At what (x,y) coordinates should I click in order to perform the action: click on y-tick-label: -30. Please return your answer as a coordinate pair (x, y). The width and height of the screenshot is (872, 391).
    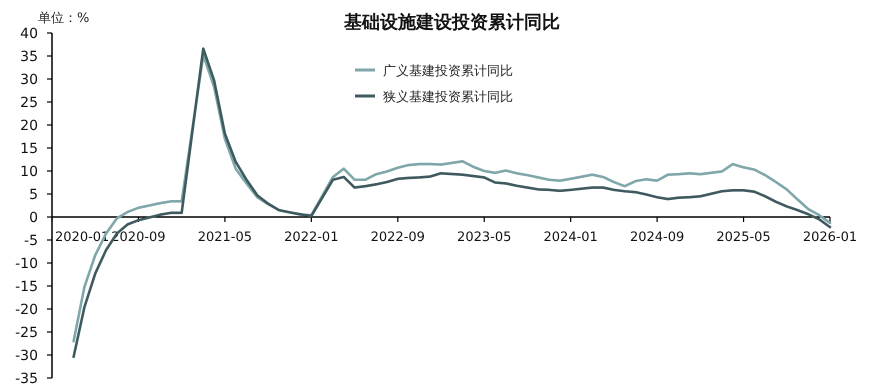
    Looking at the image, I should click on (26, 356).